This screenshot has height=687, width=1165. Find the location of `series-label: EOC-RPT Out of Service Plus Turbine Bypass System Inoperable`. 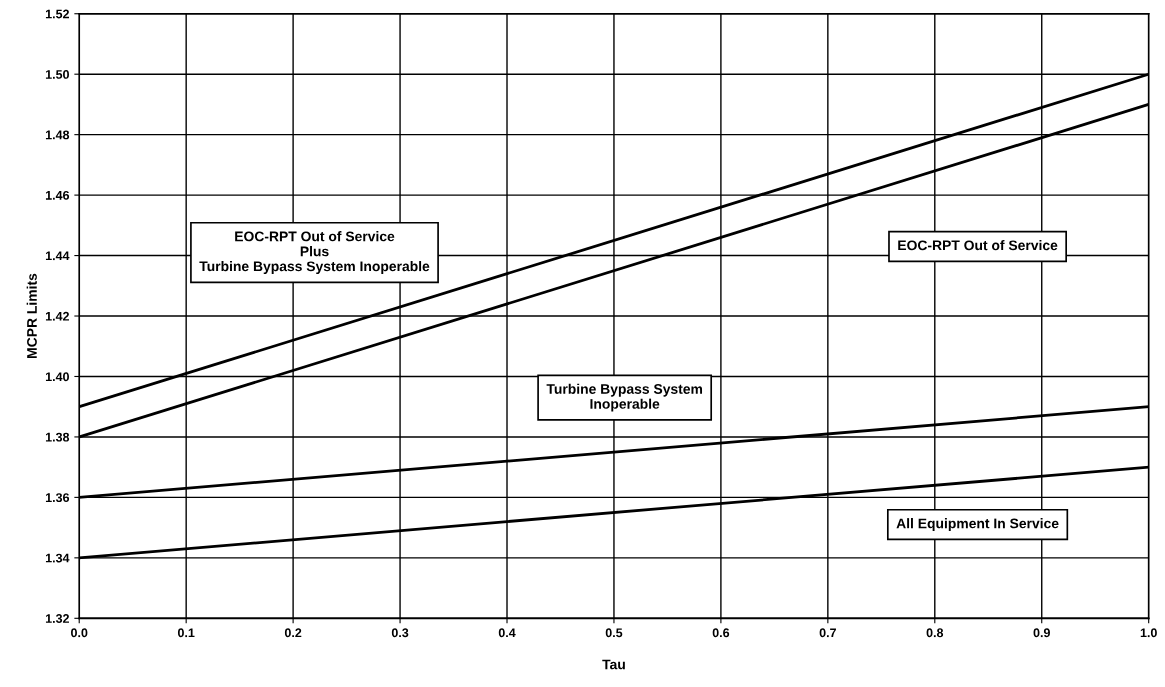

series-label: EOC-RPT Out of Service Plus Turbine Bypass System Inoperable is located at coordinates (314, 252).